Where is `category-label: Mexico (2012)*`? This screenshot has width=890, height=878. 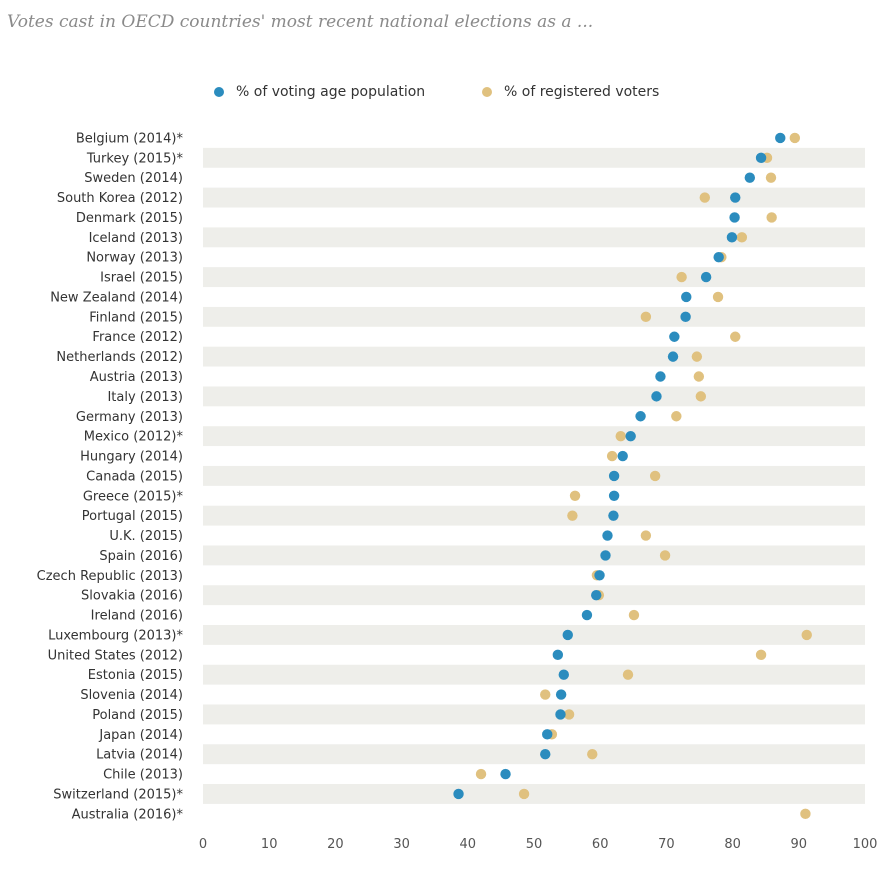
category-label: Mexico (2012)* is located at coordinates (134, 437).